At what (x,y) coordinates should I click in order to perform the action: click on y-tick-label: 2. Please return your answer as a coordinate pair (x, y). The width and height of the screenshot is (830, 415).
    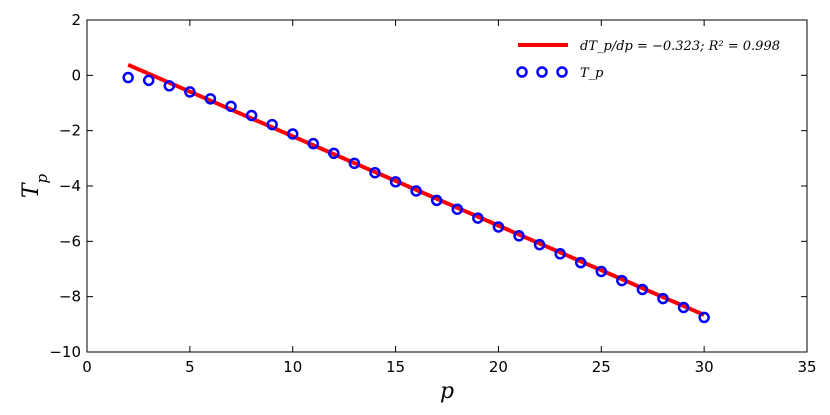
    Looking at the image, I should click on (76, 20).